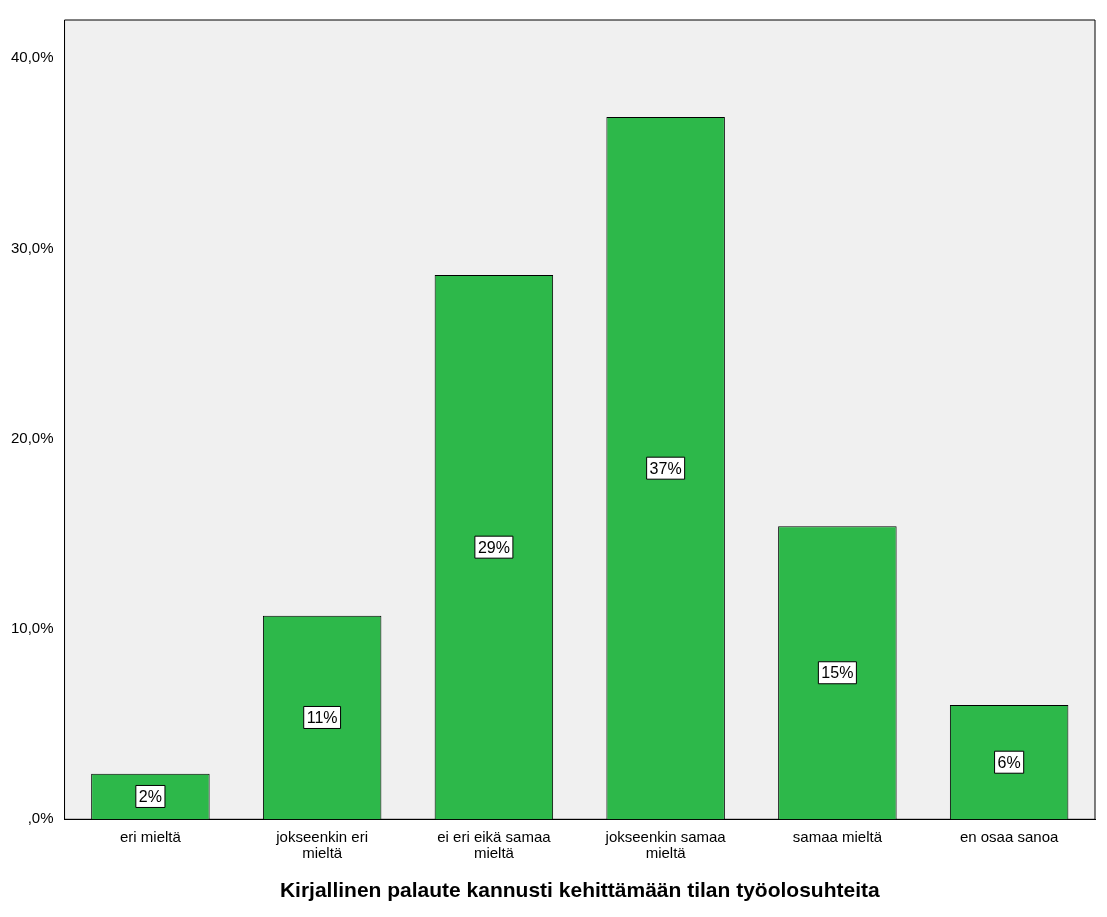  What do you see at coordinates (32, 628) in the screenshot?
I see `y-tick-label: 10,0%` at bounding box center [32, 628].